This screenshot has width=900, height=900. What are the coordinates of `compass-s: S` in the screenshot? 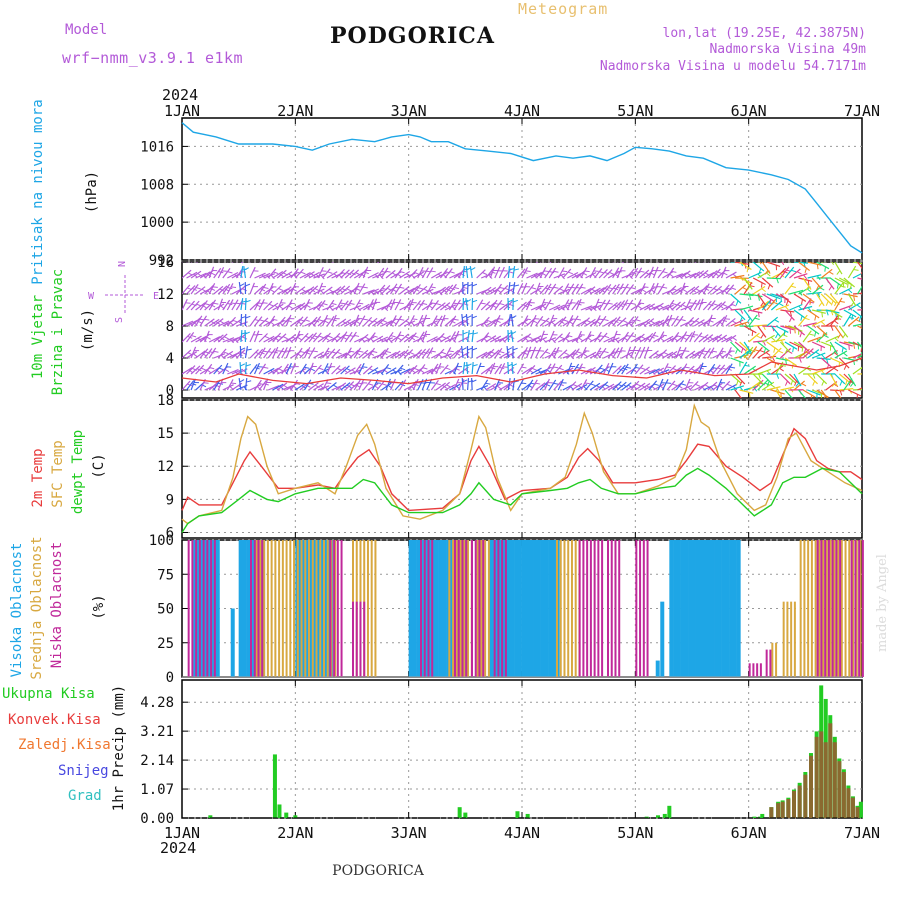 It's located at (119, 320).